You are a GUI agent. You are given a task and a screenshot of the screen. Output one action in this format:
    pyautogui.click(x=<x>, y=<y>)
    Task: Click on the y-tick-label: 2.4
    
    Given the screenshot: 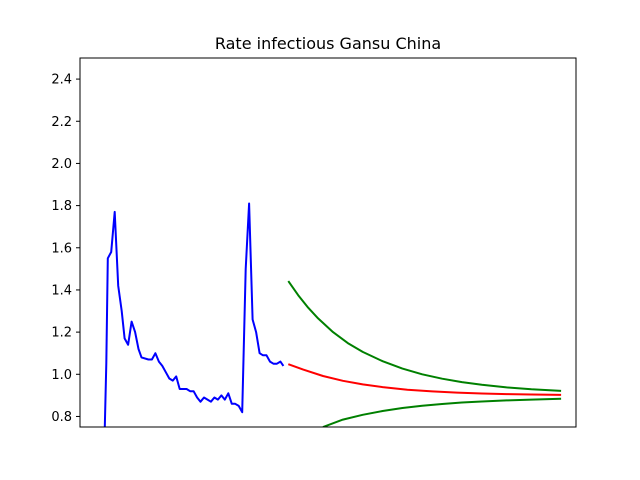 What is the action you would take?
    pyautogui.click(x=61, y=80)
    